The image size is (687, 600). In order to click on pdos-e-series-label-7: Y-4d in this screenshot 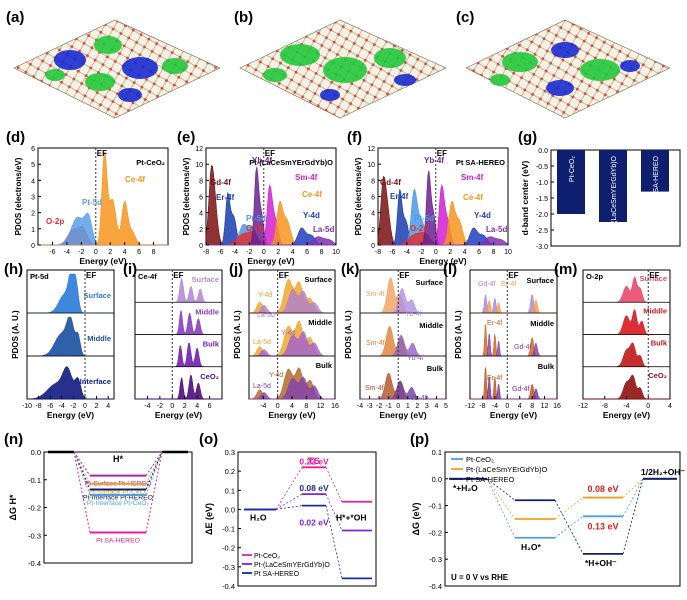, I will do `click(311, 215)`.